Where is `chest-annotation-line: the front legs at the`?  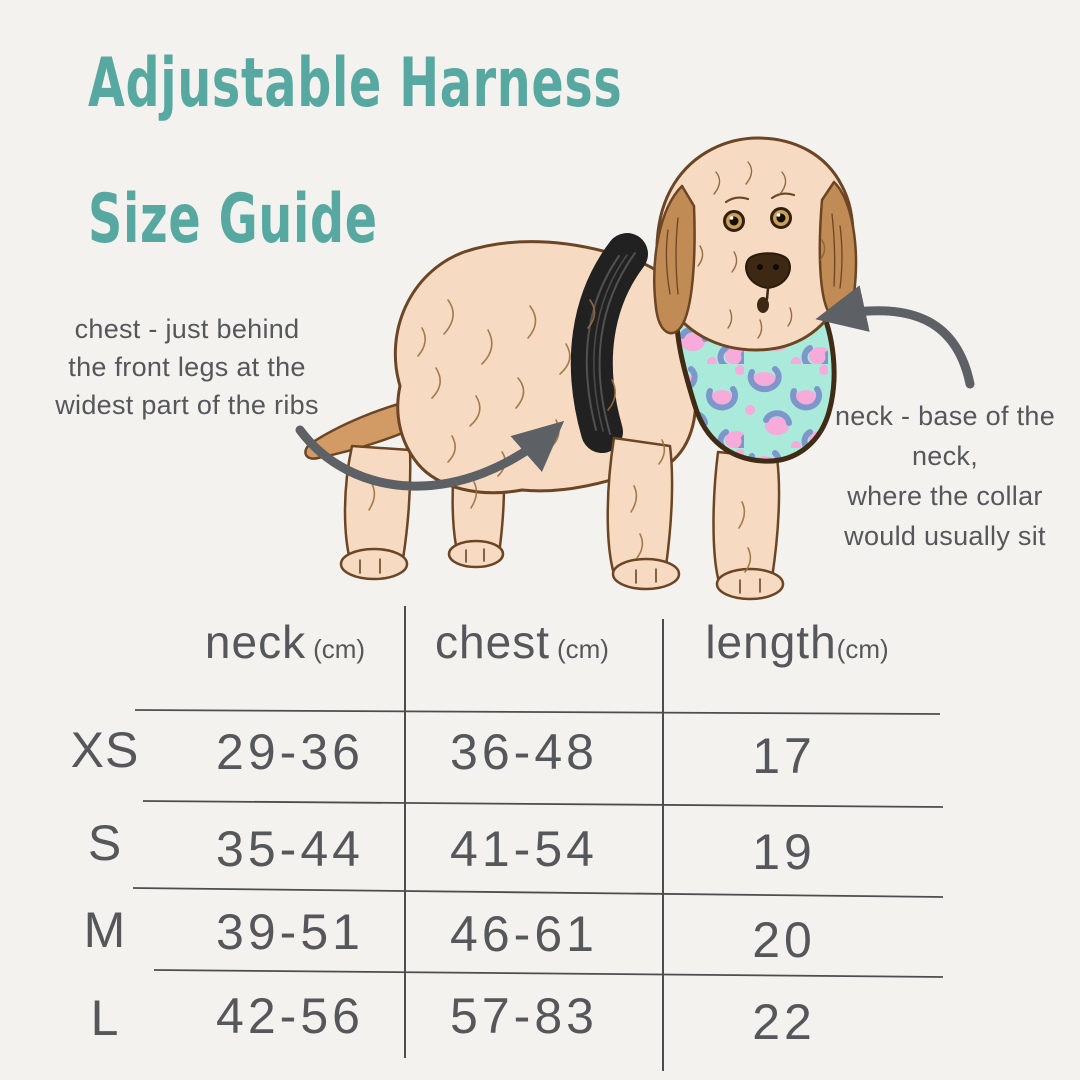
chest-annotation-line: the front legs at the is located at coordinates (187, 367).